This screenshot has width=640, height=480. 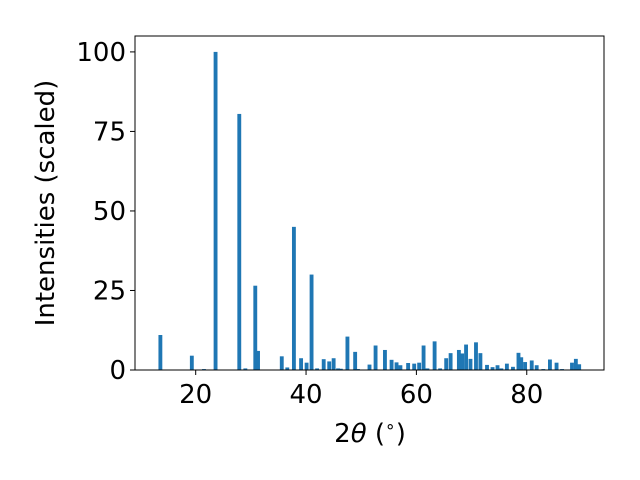 What do you see at coordinates (526, 395) in the screenshot?
I see `x-tick-label: 80` at bounding box center [526, 395].